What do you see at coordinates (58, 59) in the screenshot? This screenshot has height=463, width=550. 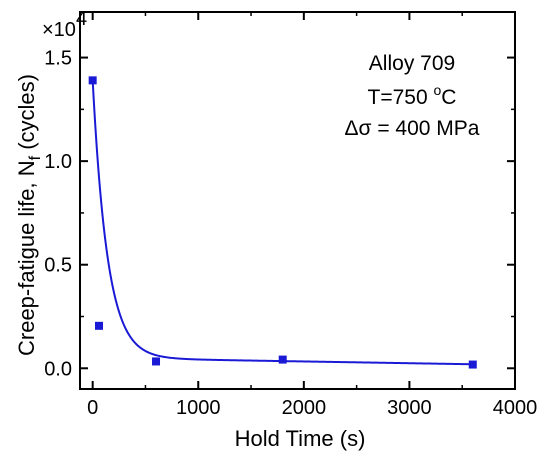 I see `y-tick-label: 1.5` at bounding box center [58, 59].